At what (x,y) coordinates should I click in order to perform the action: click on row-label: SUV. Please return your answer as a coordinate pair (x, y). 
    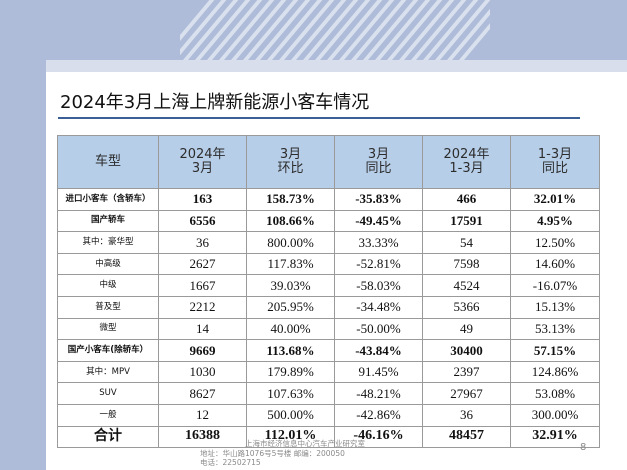
    Looking at the image, I should click on (108, 393).